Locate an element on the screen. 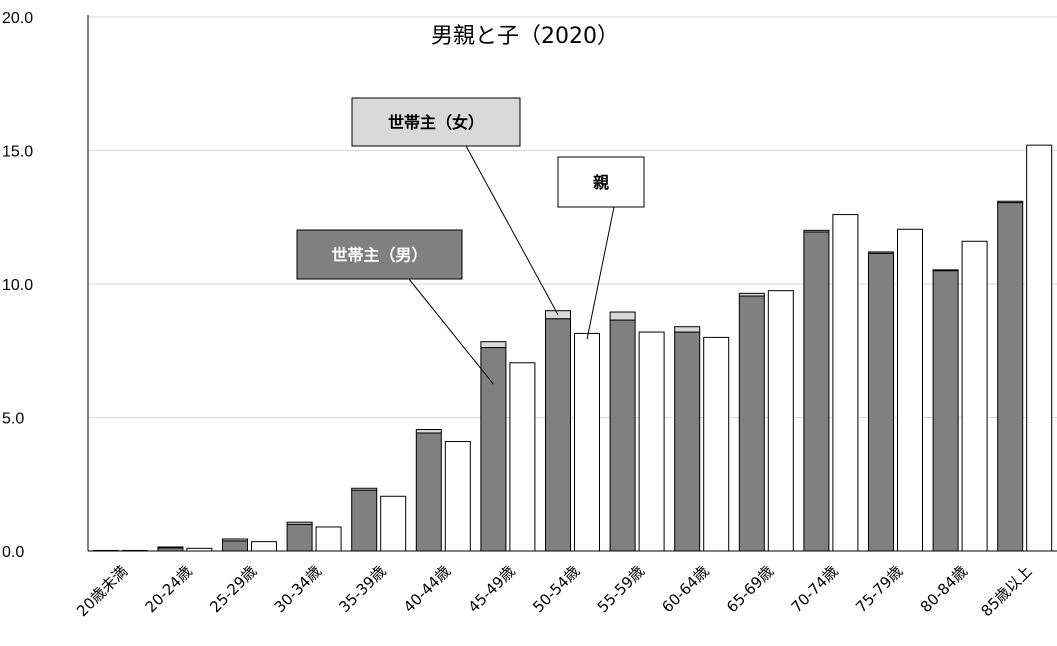  callout-label: 世帯主（男） is located at coordinates (379, 255).